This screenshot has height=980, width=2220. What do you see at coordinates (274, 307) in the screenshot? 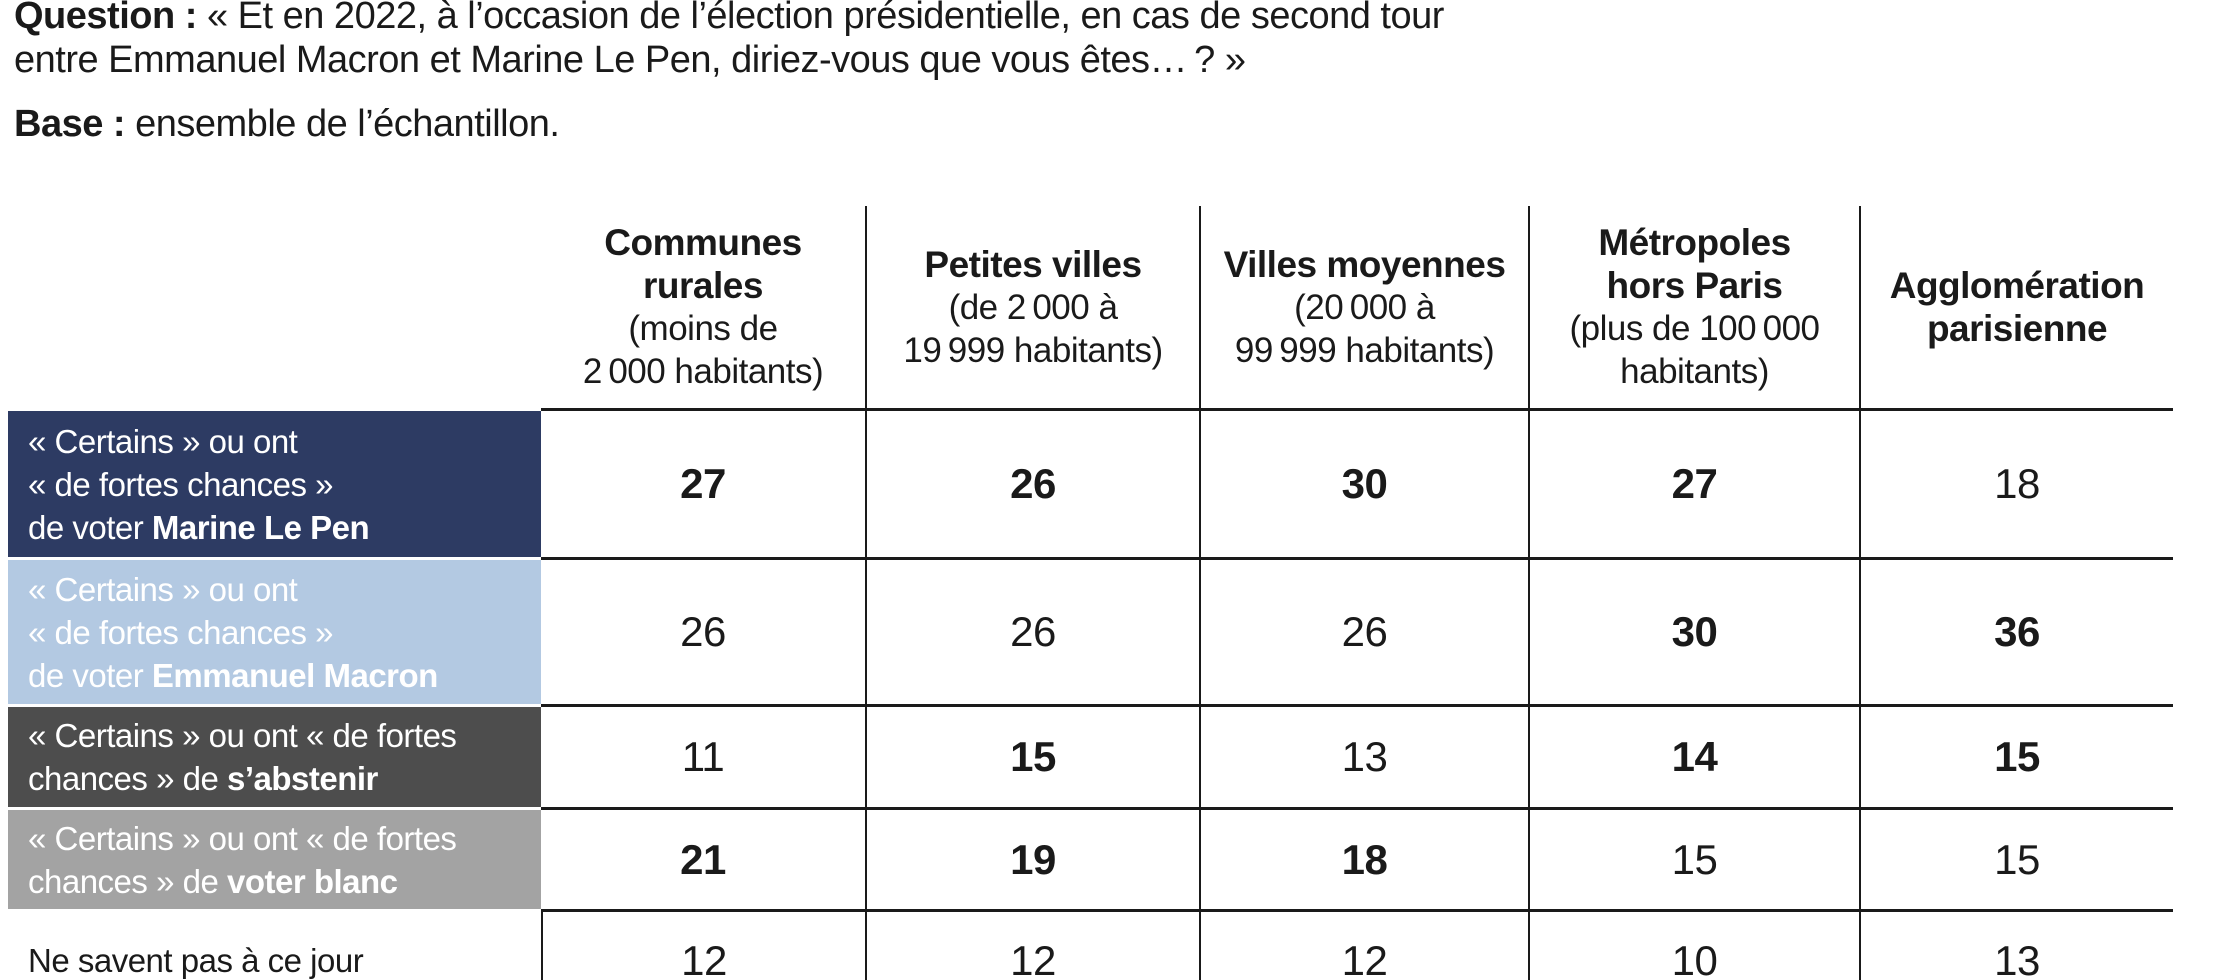
I see `header-spacer` at bounding box center [274, 307].